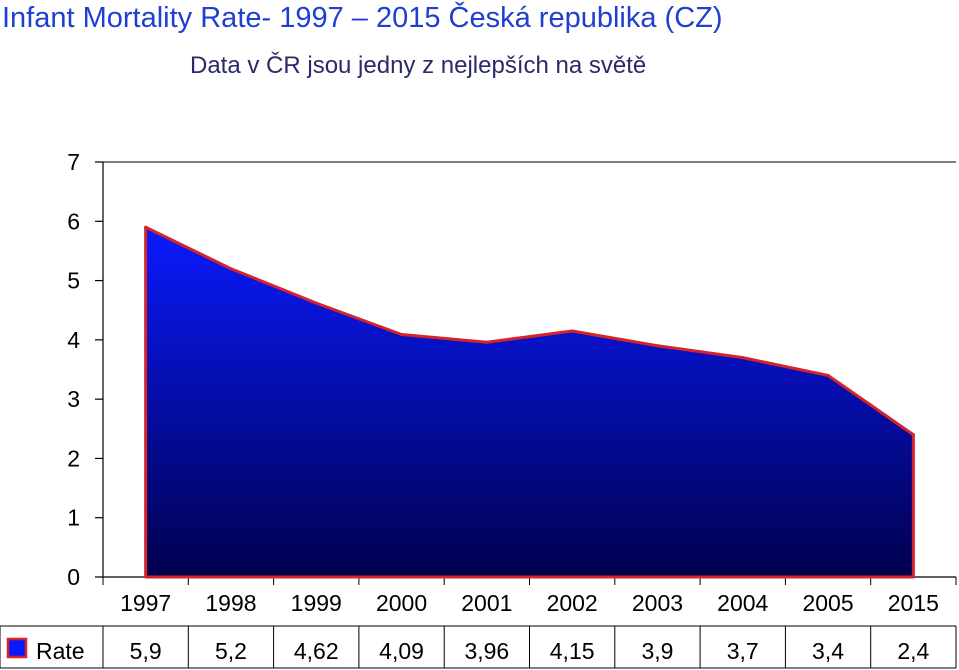  What do you see at coordinates (145, 603) in the screenshot?
I see `x-category-label: 1997` at bounding box center [145, 603].